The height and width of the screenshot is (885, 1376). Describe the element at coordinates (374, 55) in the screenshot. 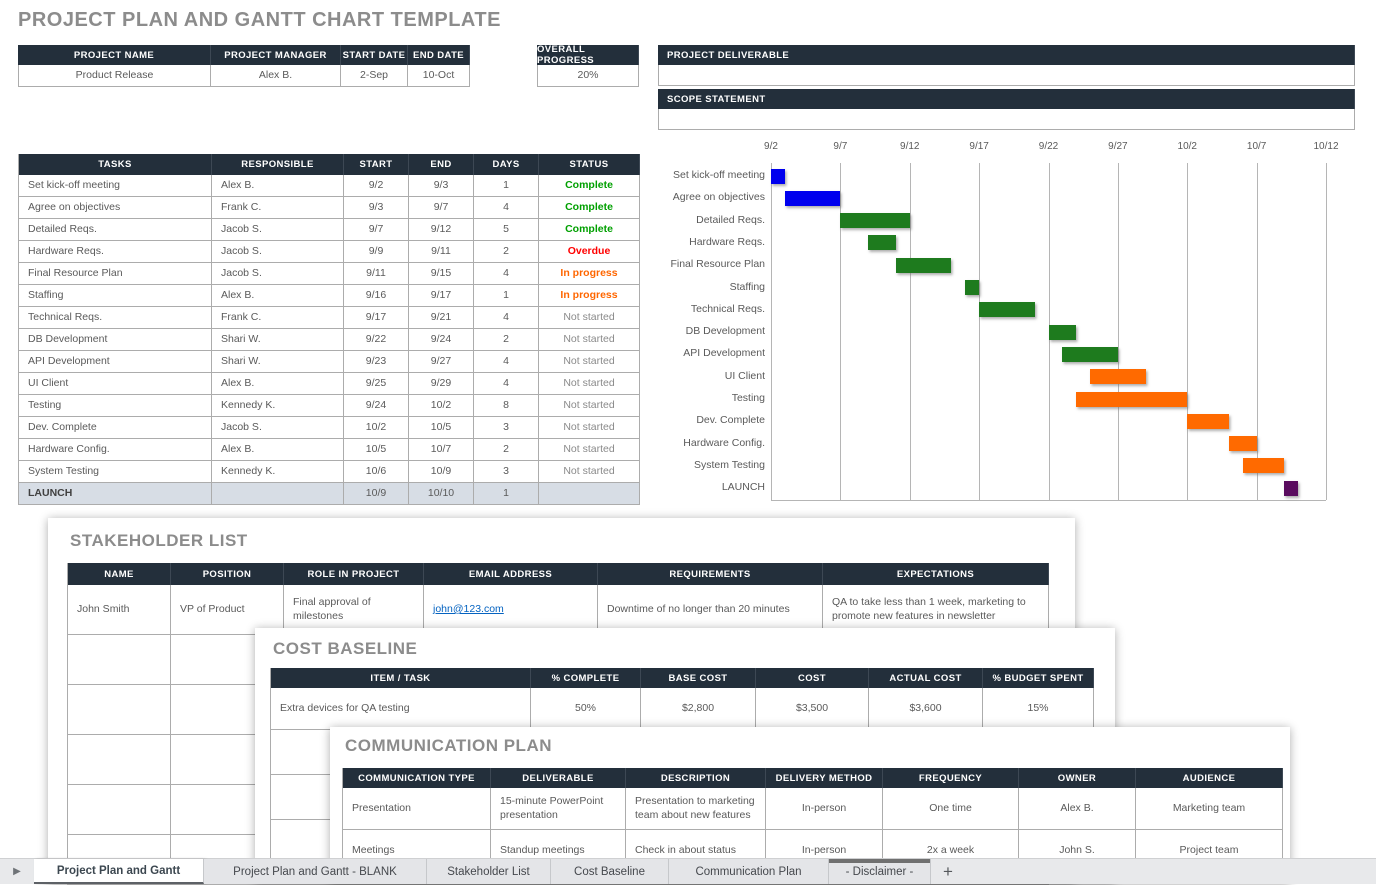

I see `start-date-header: START DATE` at that location.